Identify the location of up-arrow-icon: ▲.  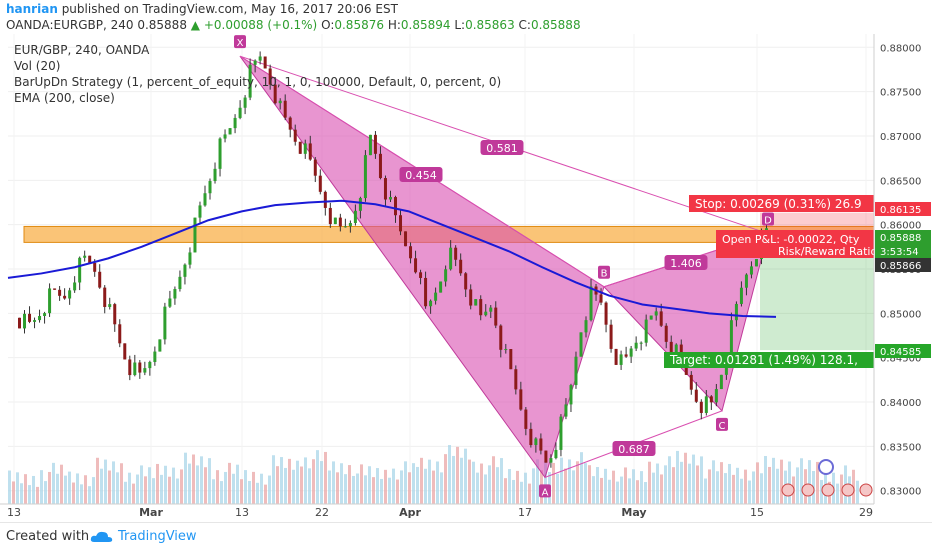
(195, 25).